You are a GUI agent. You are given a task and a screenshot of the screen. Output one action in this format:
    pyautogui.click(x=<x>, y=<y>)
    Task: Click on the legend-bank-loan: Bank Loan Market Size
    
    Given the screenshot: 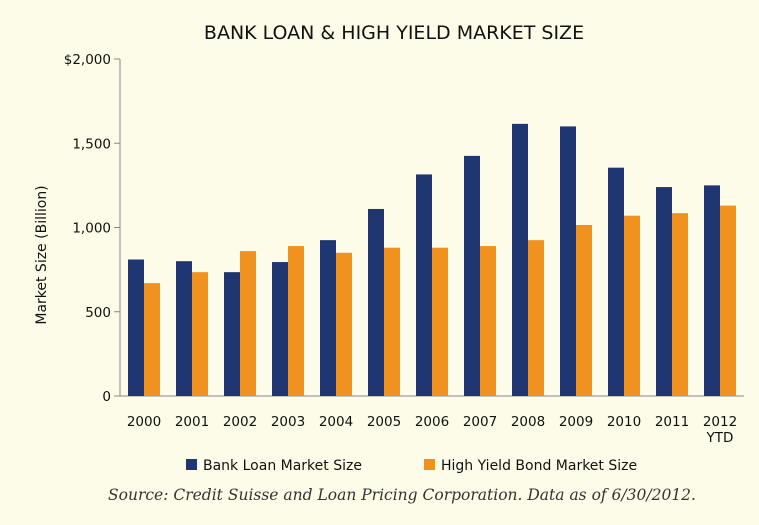 What is the action you would take?
    pyautogui.click(x=274, y=466)
    